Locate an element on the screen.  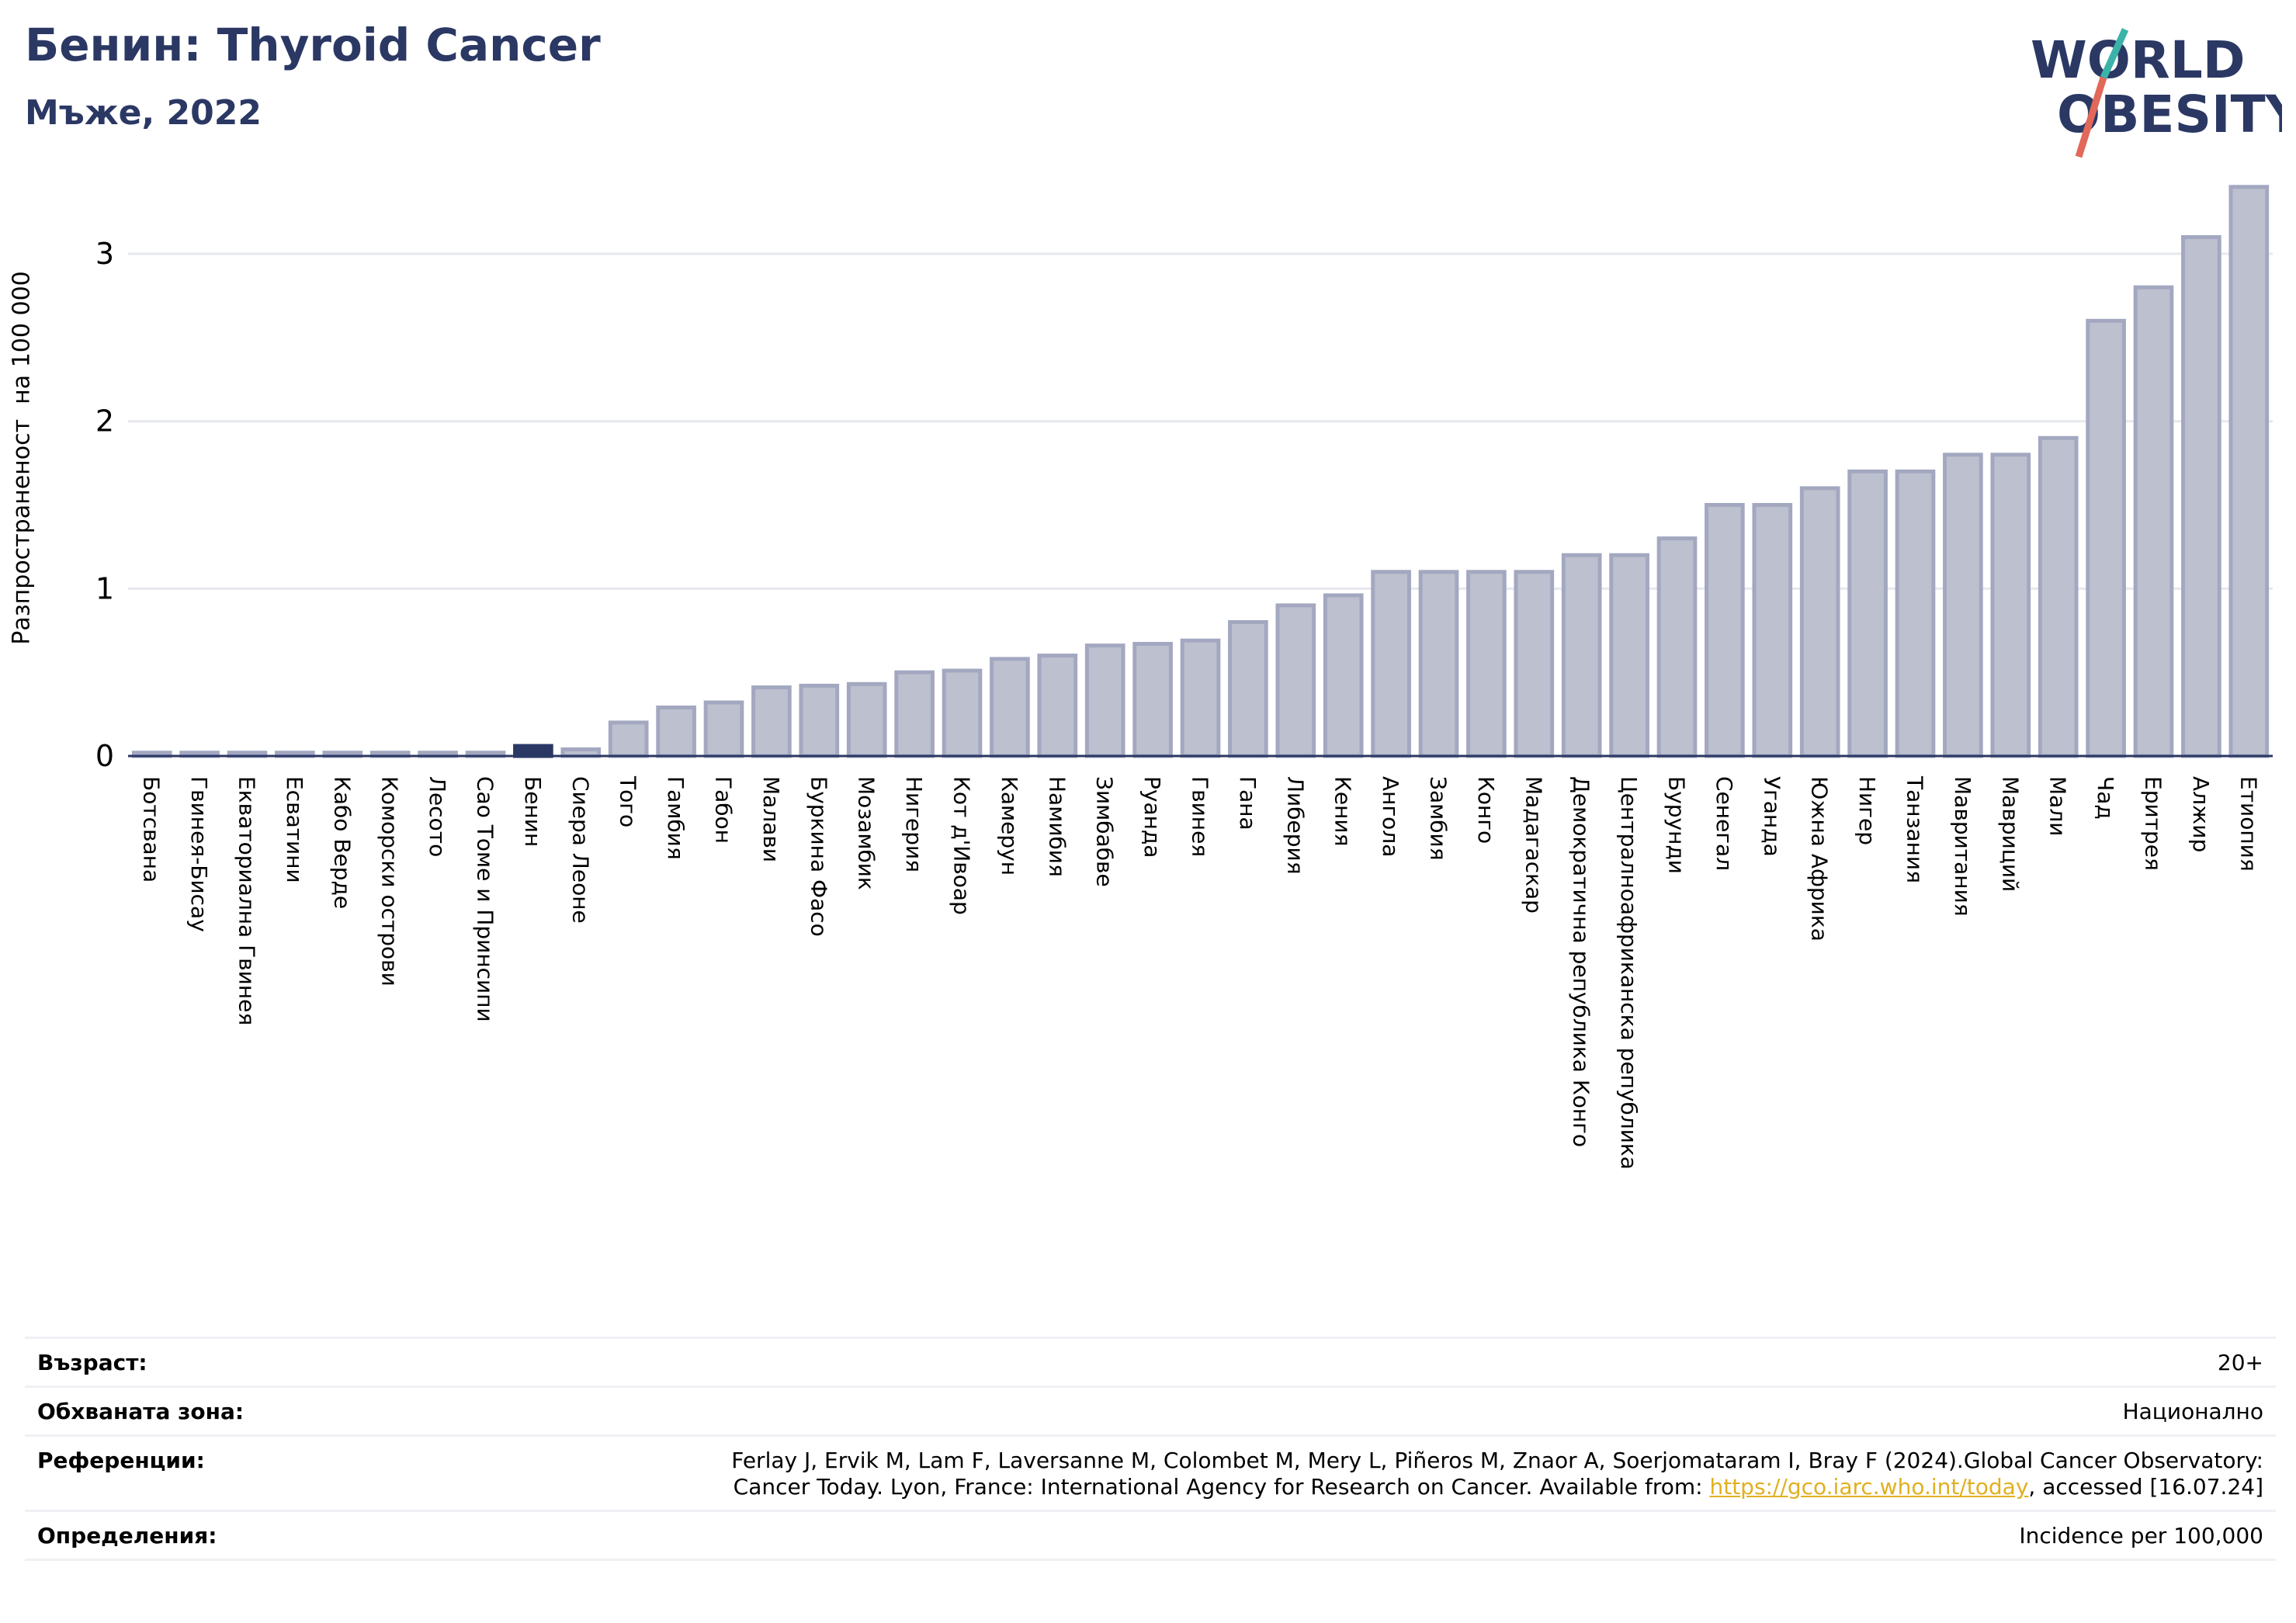
logo-slash-top is located at coordinates (2114, 53).